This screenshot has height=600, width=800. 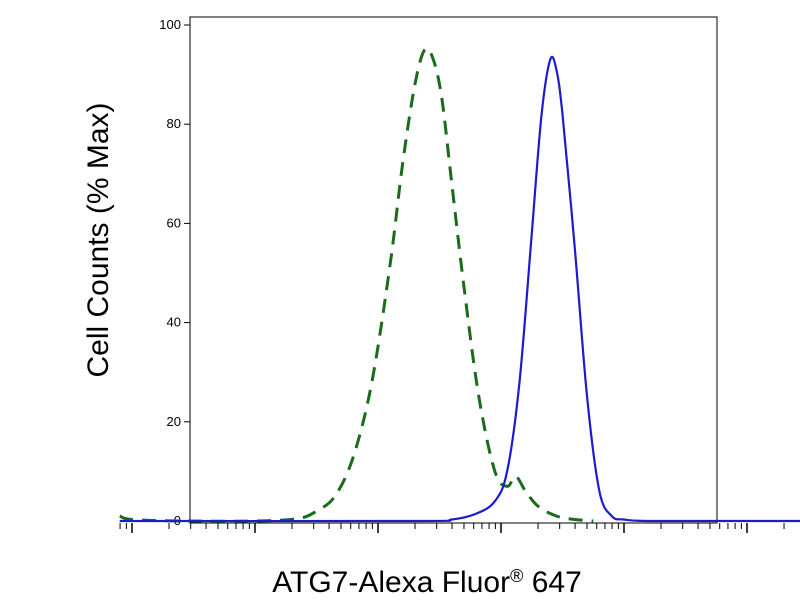 I want to click on y-tick-label: 80, so click(x=174, y=123).